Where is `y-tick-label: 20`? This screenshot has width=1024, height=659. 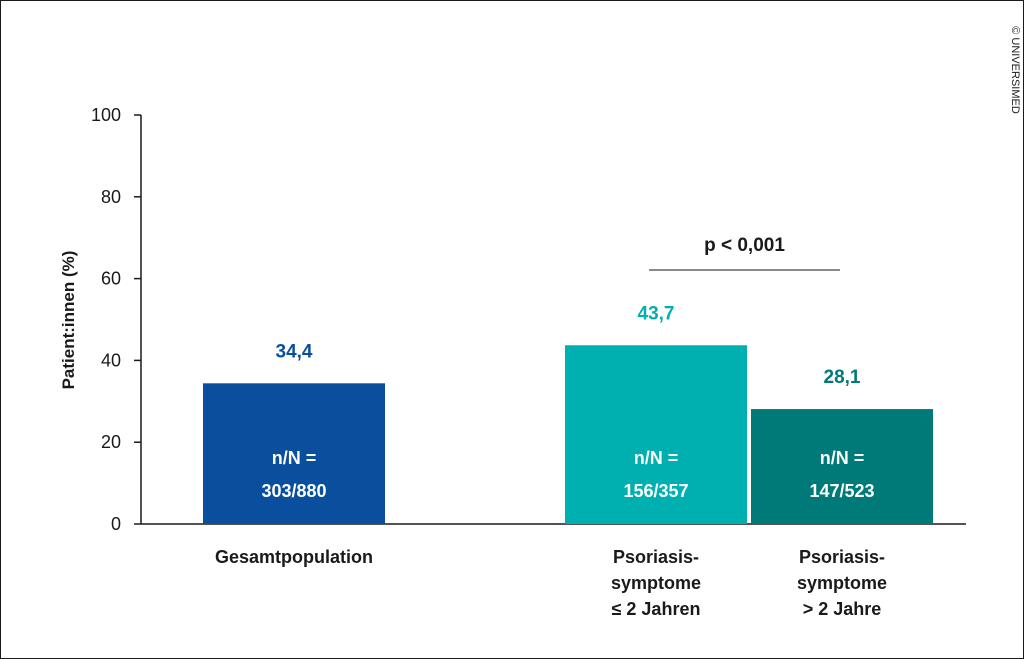 y-tick-label: 20 is located at coordinates (111, 442).